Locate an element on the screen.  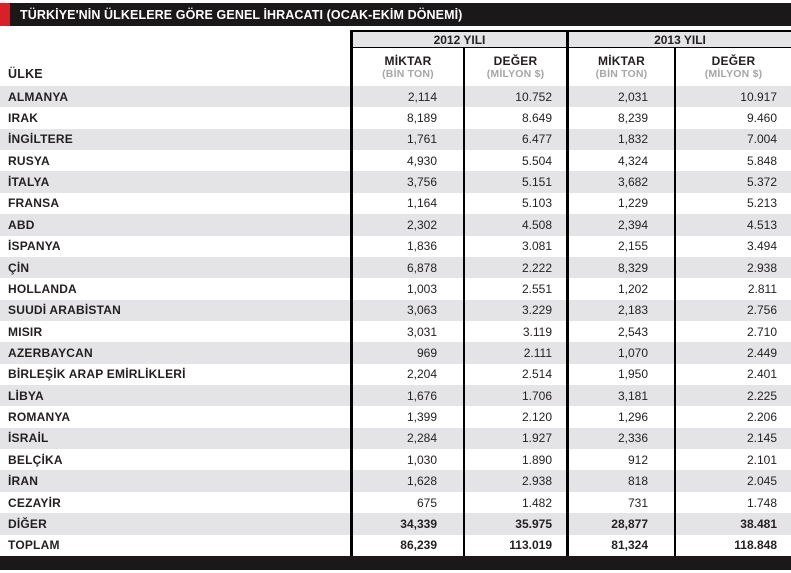
cell-2012-miktar: 6,878 is located at coordinates (406, 267).